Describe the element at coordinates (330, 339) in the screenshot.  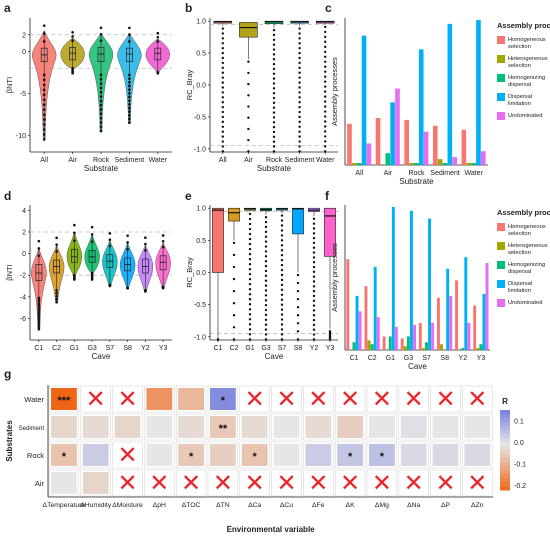
I see `outlier-Y3` at that location.